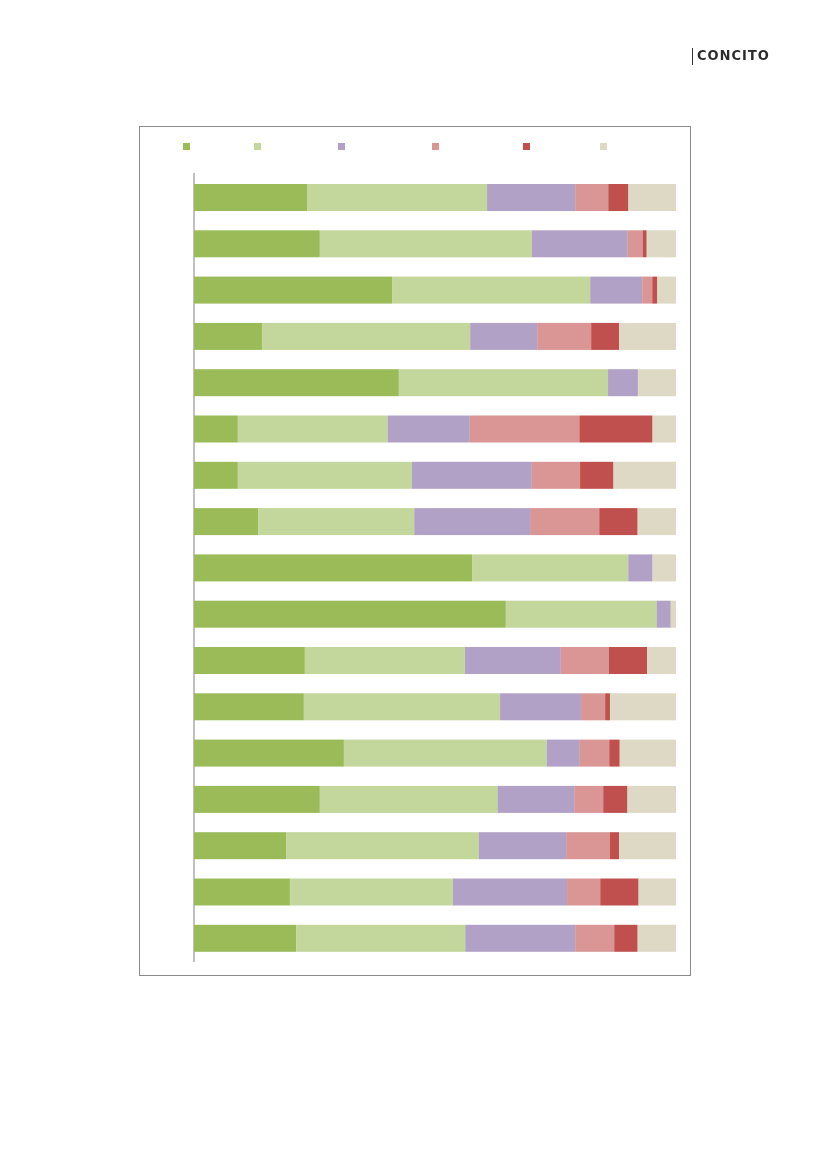  Describe the element at coordinates (216, 429) in the screenshot. I see `bar-segment-r6-s1` at that location.